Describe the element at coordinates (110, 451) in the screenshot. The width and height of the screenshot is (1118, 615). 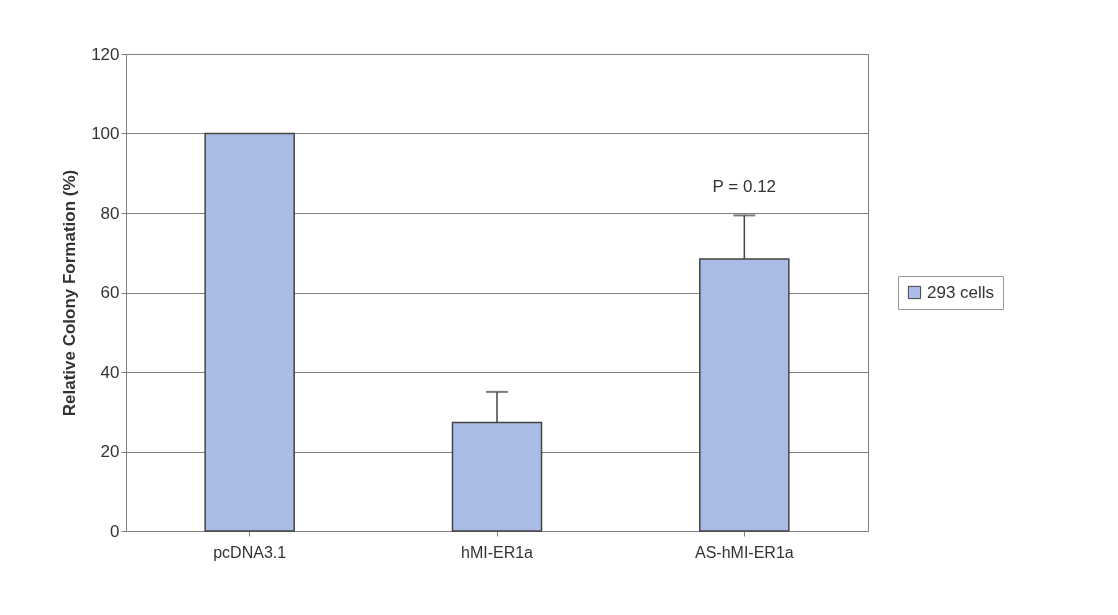
I see `y-tick-label: 20` at that location.